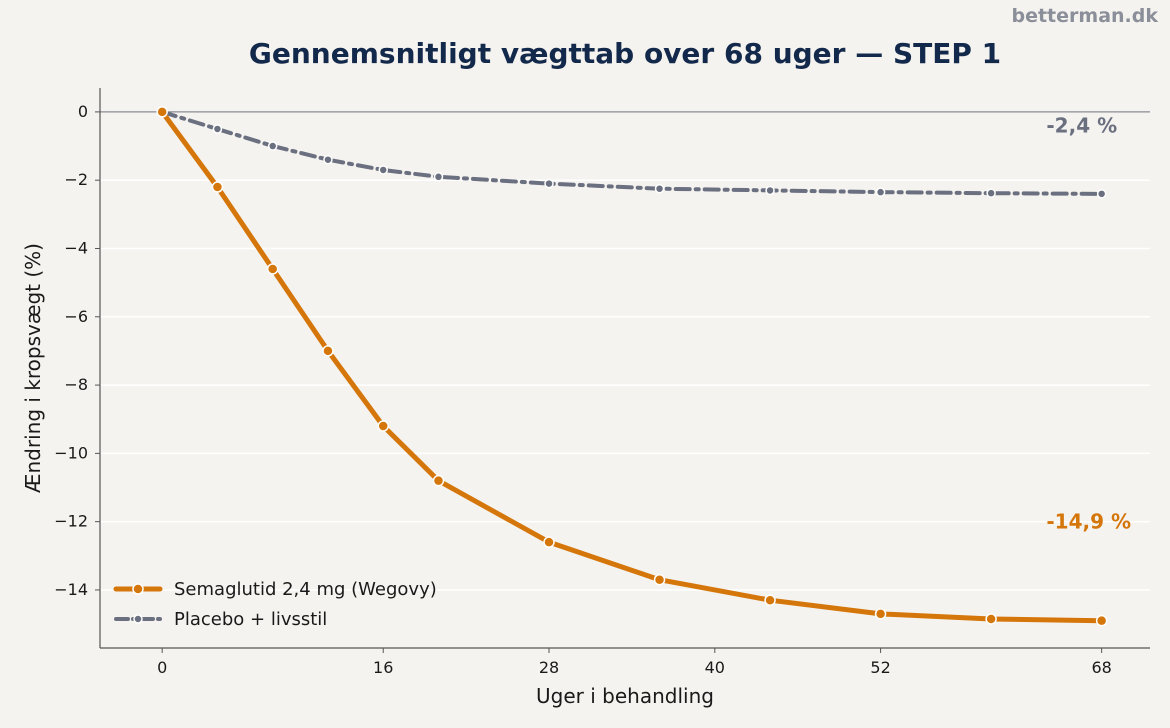 Image resolution: width=1170 pixels, height=728 pixels. Describe the element at coordinates (71, 350) in the screenshot. I see `y-tick-labels: 0 −2 −4 −6 −8 −10 −12 −14` at that location.